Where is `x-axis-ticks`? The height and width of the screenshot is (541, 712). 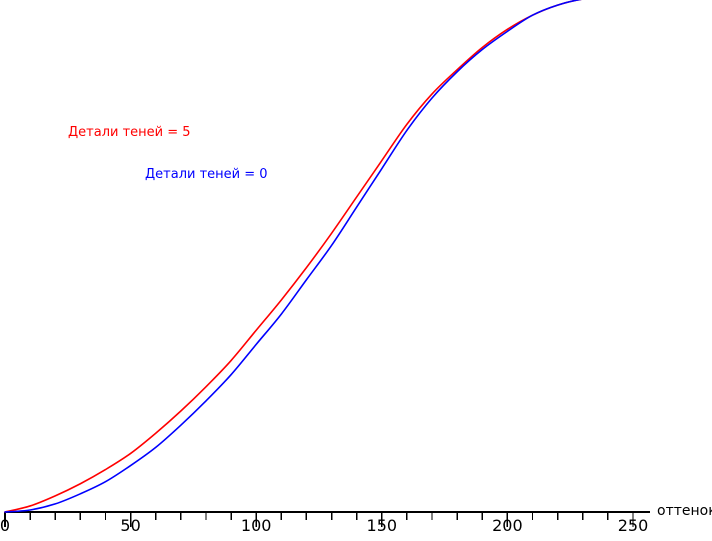
x-axis-ticks is located at coordinates (319, 519).